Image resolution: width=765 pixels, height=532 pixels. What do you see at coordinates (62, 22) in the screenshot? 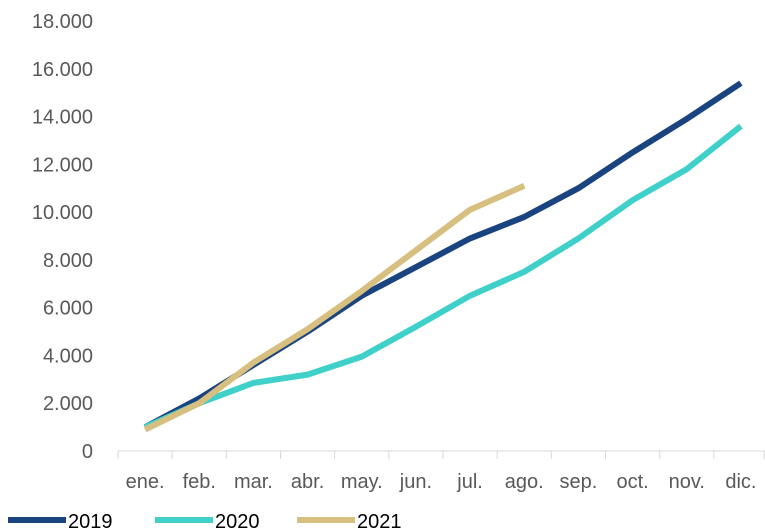
I see `y-tick-label: 18.000` at bounding box center [62, 22].